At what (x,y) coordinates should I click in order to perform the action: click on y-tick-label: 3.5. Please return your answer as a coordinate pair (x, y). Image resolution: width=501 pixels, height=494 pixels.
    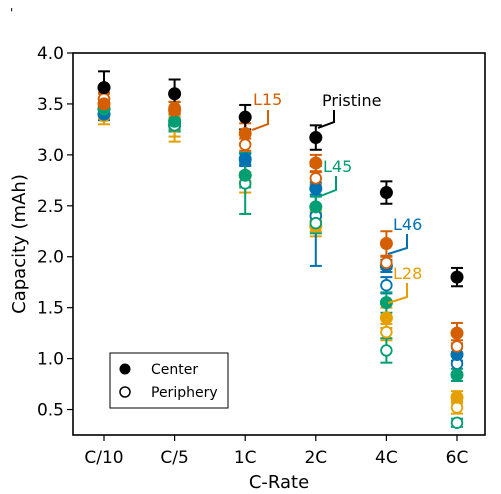
    Looking at the image, I should click on (50, 105).